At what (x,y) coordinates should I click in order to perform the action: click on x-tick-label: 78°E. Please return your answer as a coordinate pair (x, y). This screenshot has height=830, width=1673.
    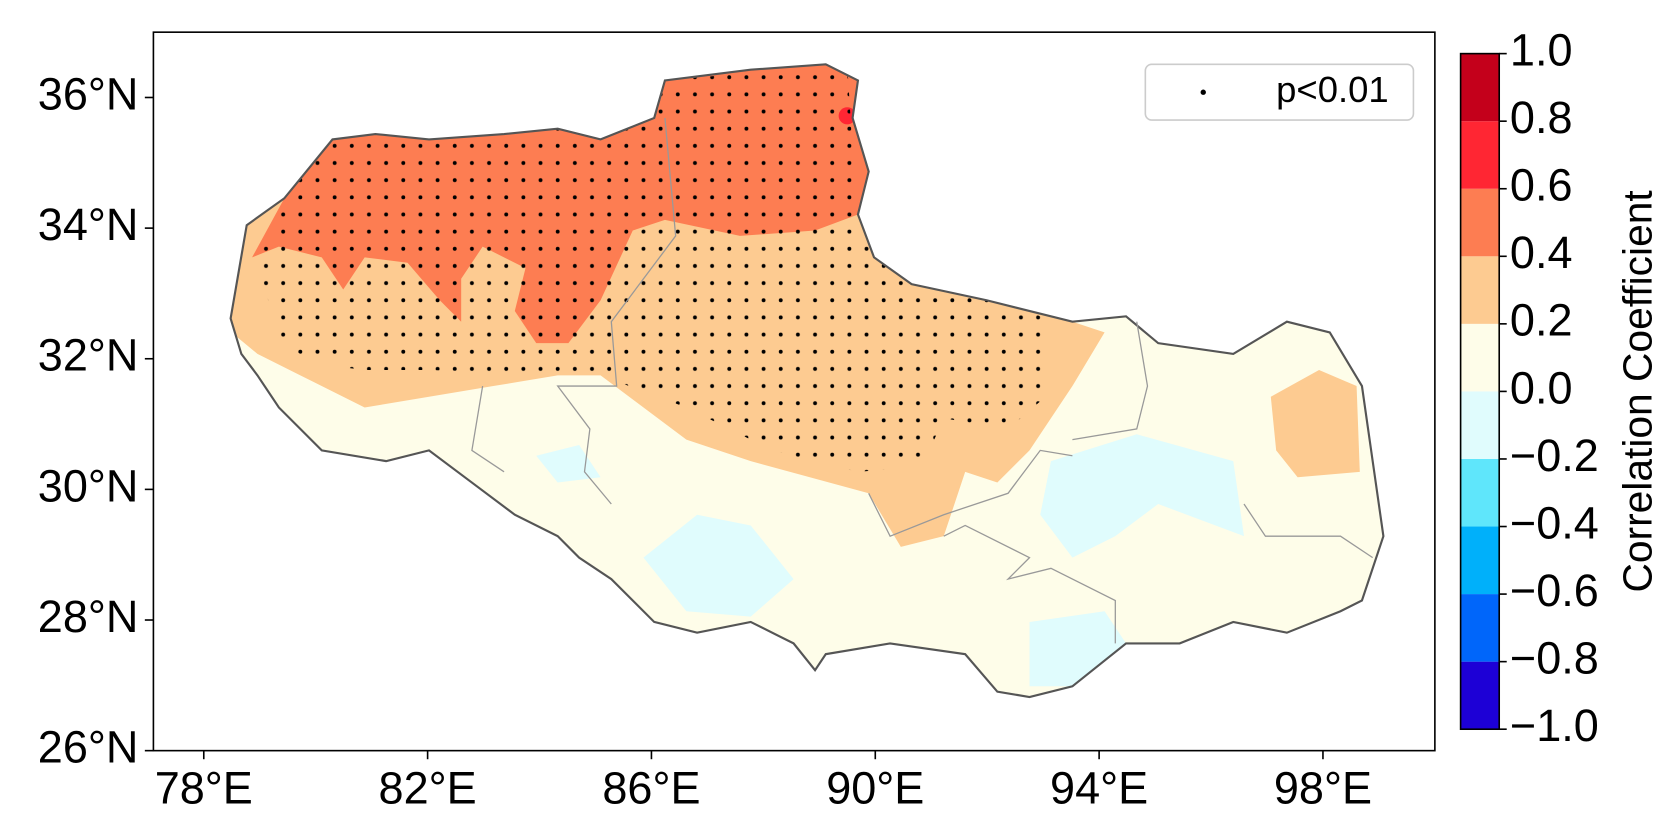
    Looking at the image, I should click on (204, 787).